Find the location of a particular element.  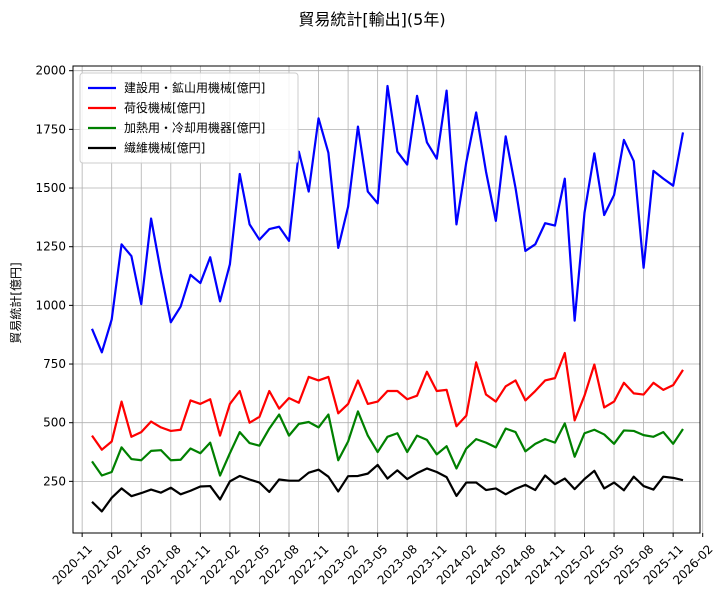

legend-box is located at coordinates (189, 118).